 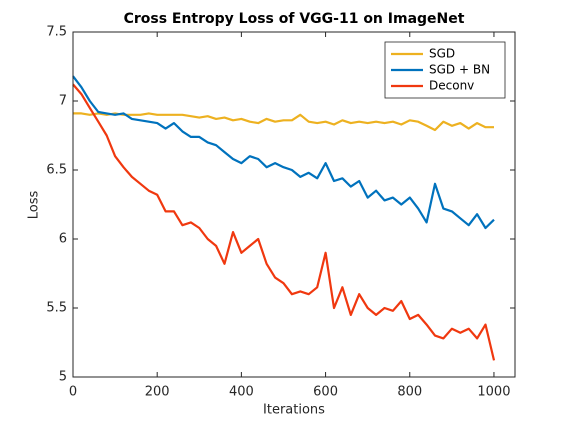 What do you see at coordinates (63, 377) in the screenshot?
I see `y-tick-label: 5` at bounding box center [63, 377].